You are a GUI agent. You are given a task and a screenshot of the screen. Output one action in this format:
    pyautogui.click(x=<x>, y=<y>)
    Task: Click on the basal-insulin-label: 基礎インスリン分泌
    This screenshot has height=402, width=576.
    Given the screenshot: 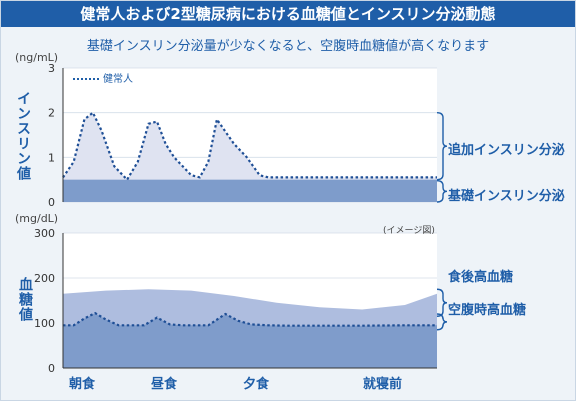 What is the action you would take?
    pyautogui.click(x=506, y=196)
    